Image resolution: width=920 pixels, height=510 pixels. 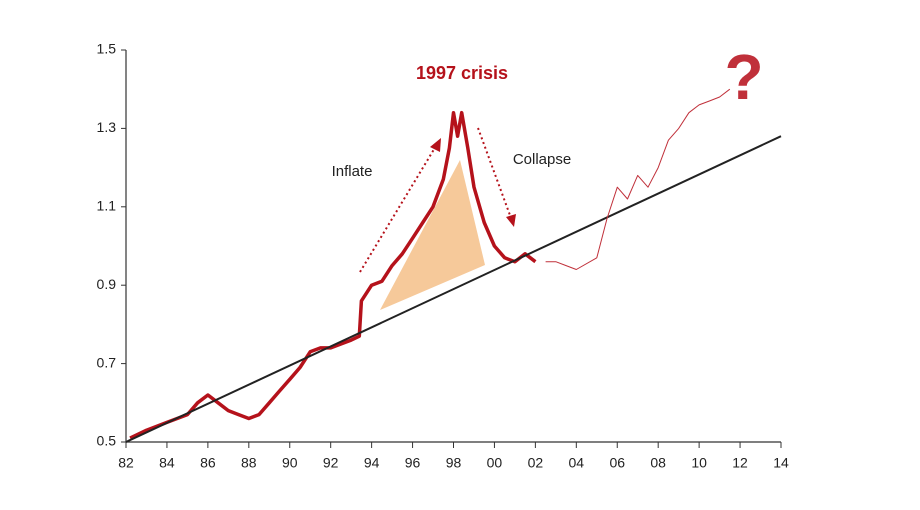 What do you see at coordinates (432, 235) in the screenshot?
I see `bubble-shading` at bounding box center [432, 235].